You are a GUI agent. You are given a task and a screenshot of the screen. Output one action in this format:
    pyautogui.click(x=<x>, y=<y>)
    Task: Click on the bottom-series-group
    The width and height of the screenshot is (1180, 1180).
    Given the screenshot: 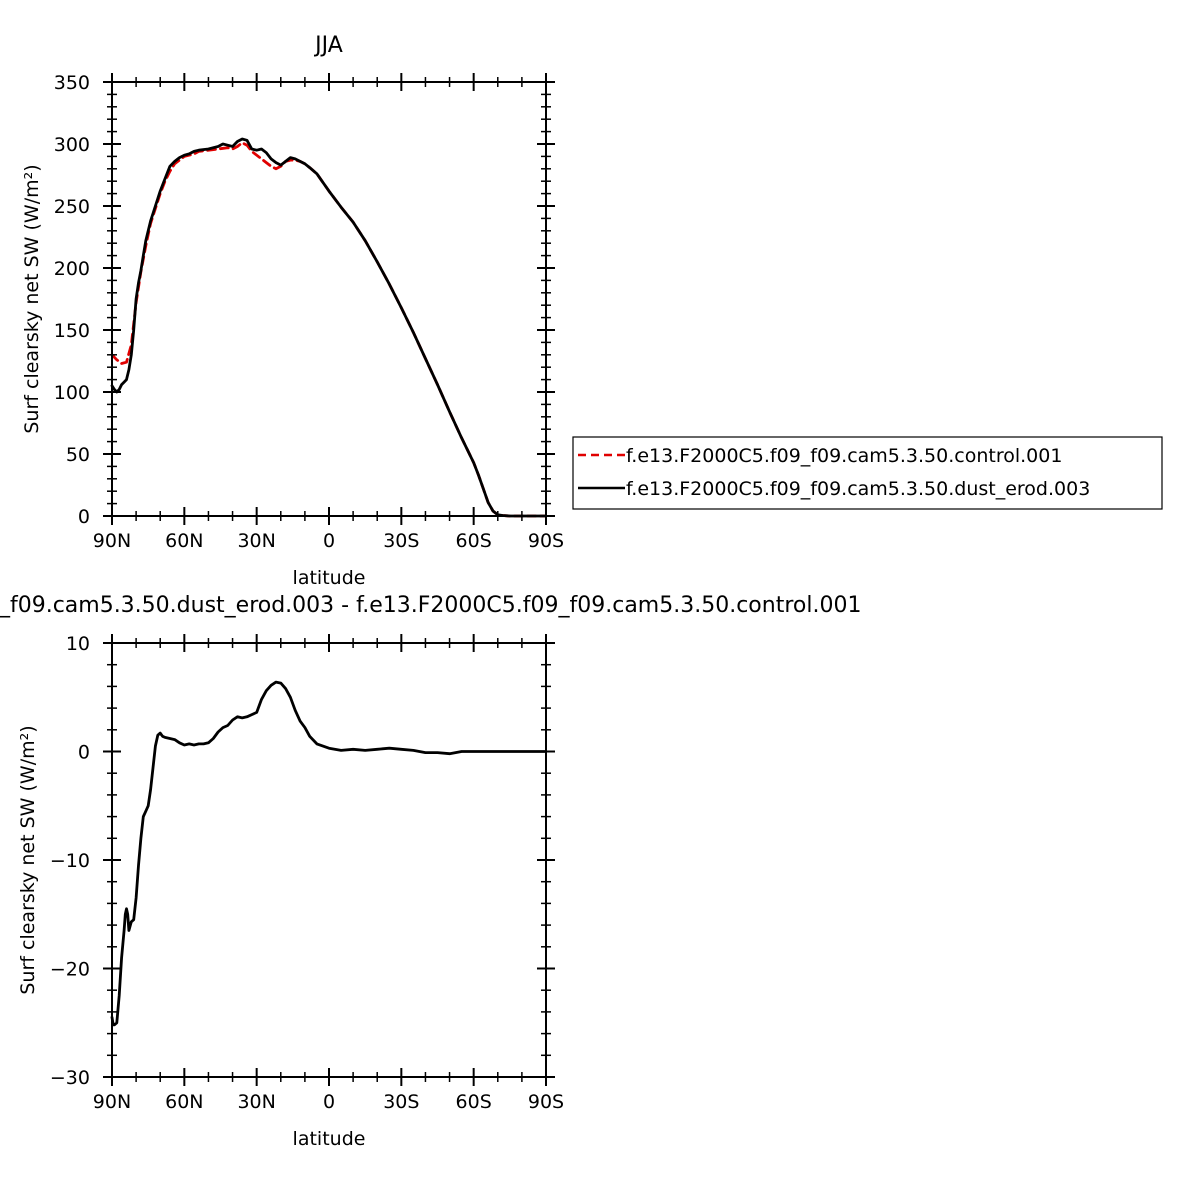 What is the action you would take?
    pyautogui.click(x=329, y=853)
    